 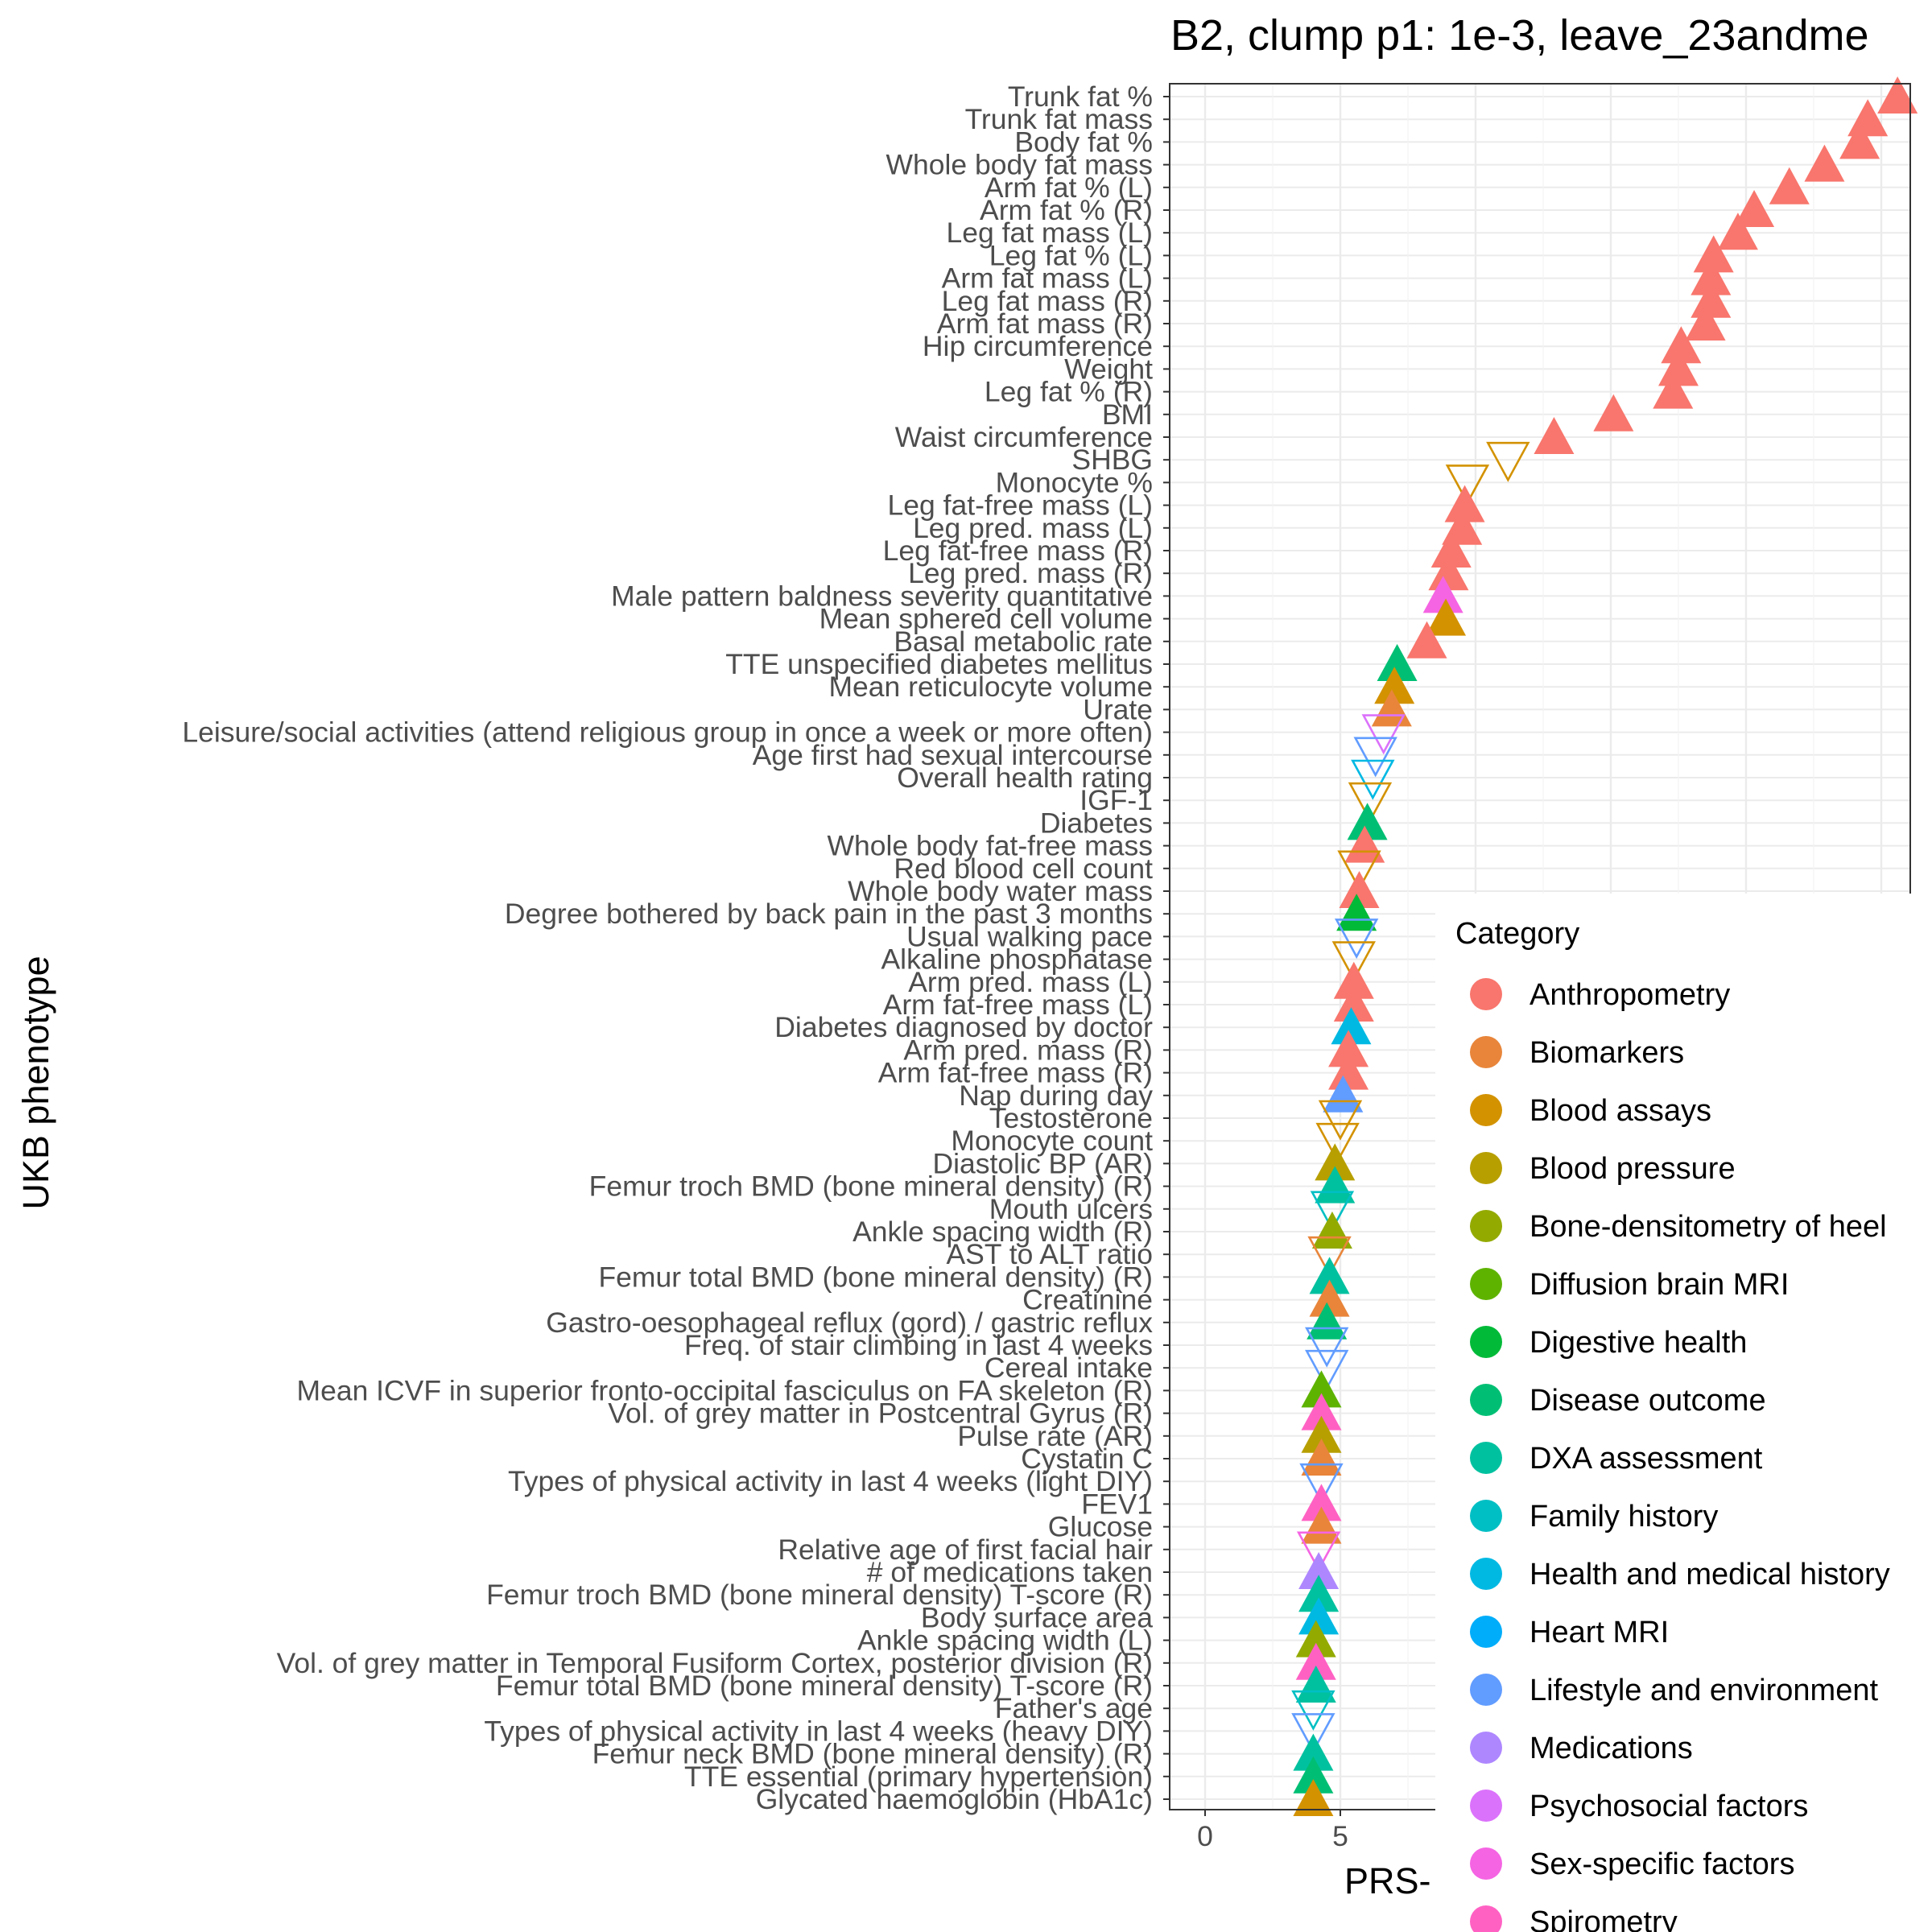 I want to click on y-tick-label: Leg fat mass (R), so click(x=1047, y=301).